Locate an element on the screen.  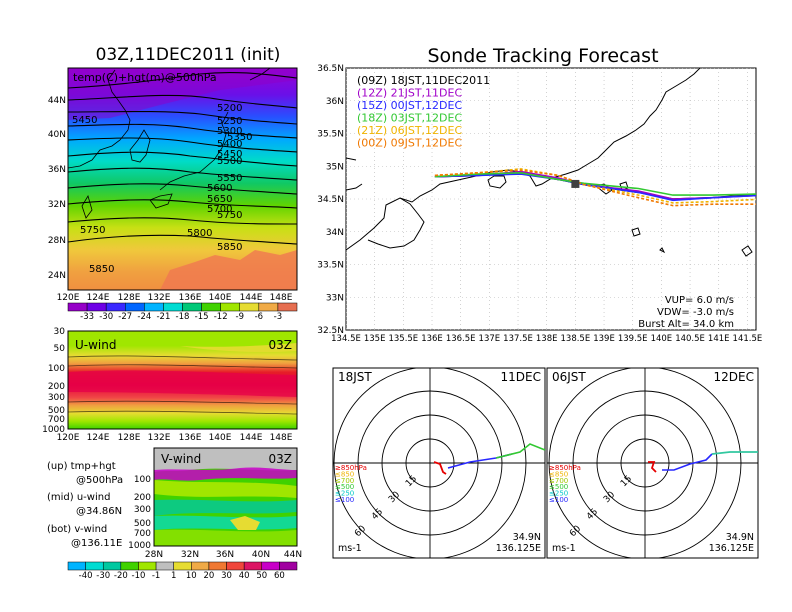
lat-tick-36n: 36N is located at coordinates (57, 170).